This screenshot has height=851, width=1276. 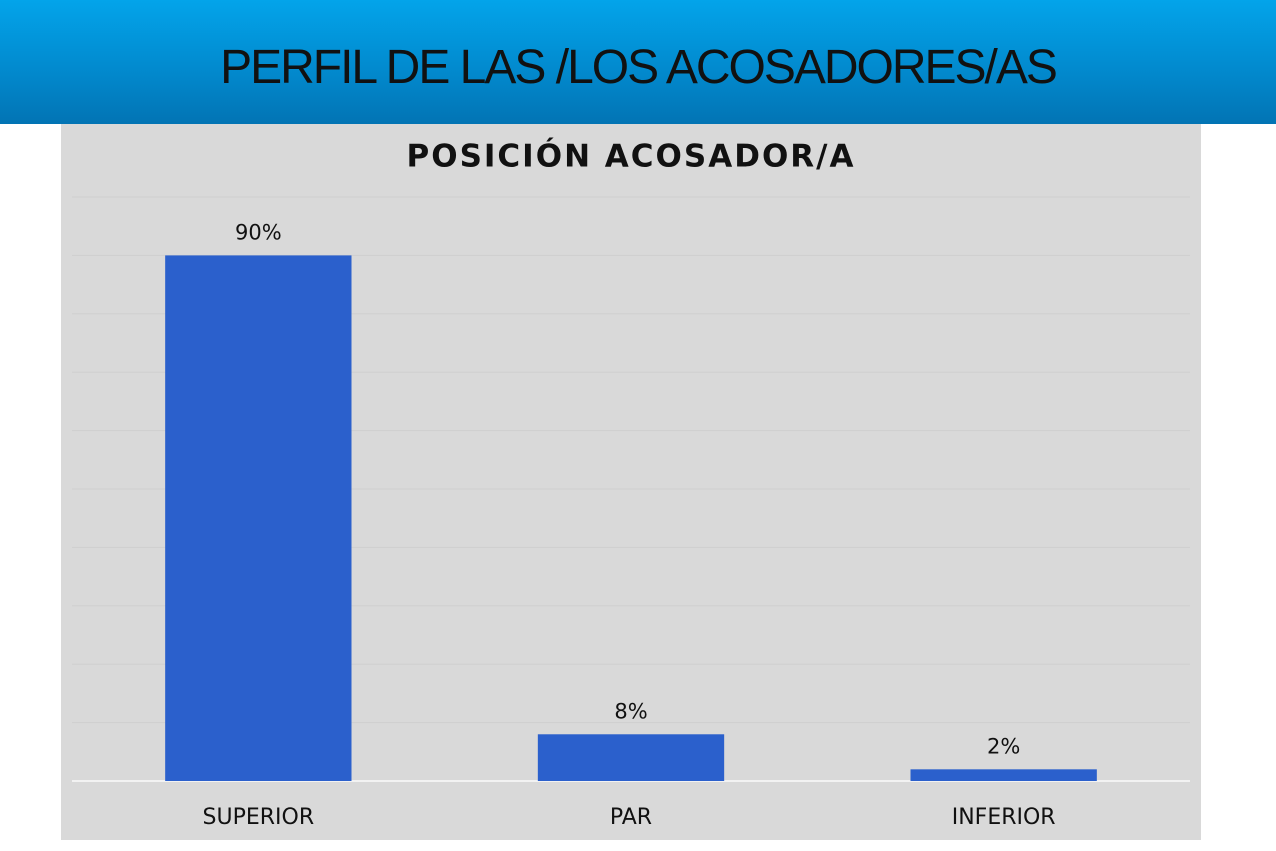 What do you see at coordinates (639, 67) in the screenshot?
I see `page-title: PERFIL DE LAS /LOS ACOSADORES/AS` at bounding box center [639, 67].